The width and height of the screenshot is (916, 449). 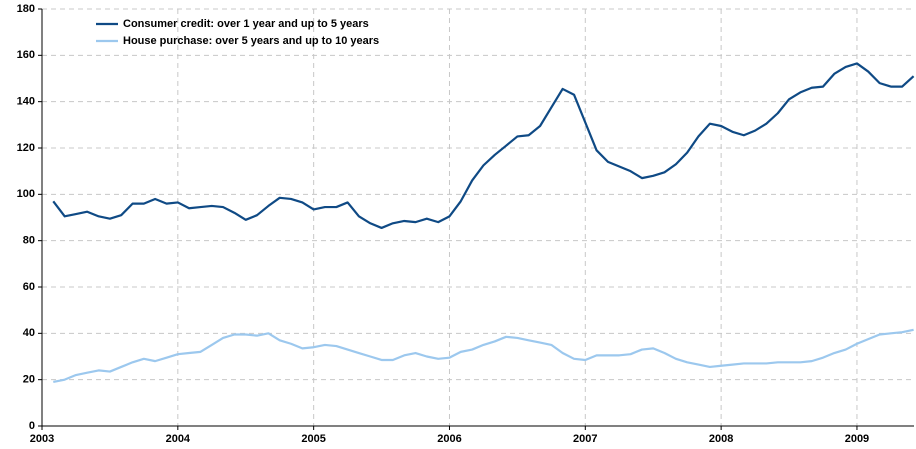 I want to click on x-tick-label: 2008, so click(x=721, y=439).